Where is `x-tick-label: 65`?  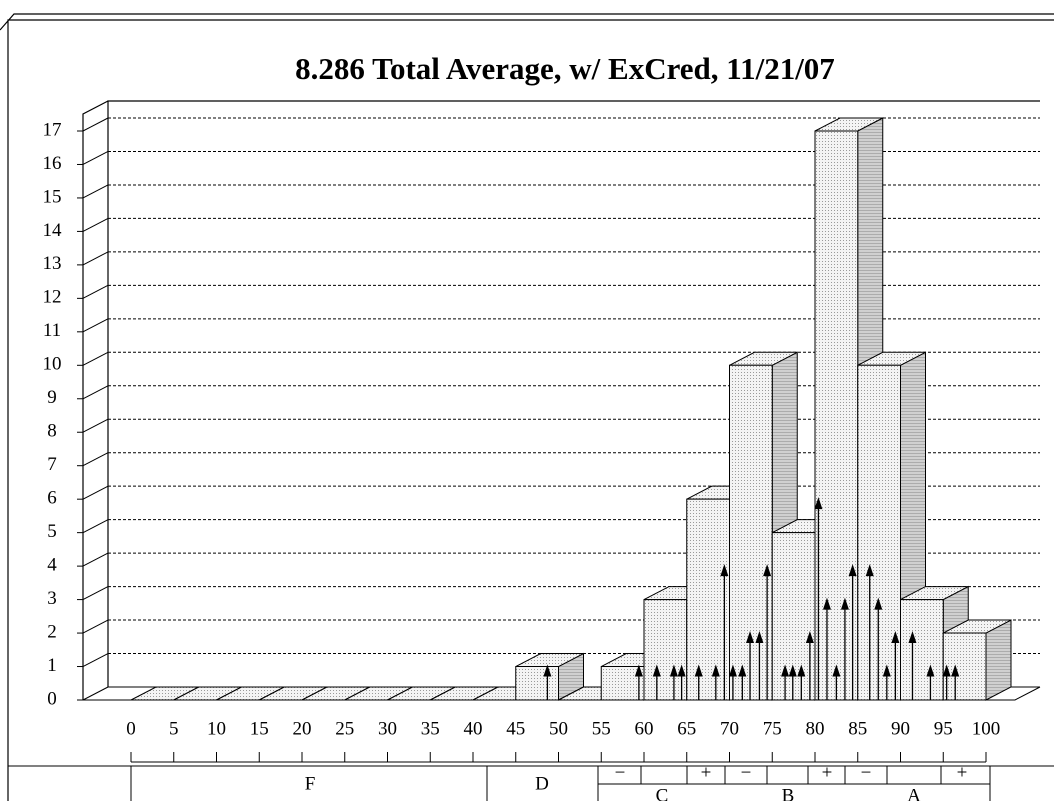 x-tick-label: 65 is located at coordinates (686, 728).